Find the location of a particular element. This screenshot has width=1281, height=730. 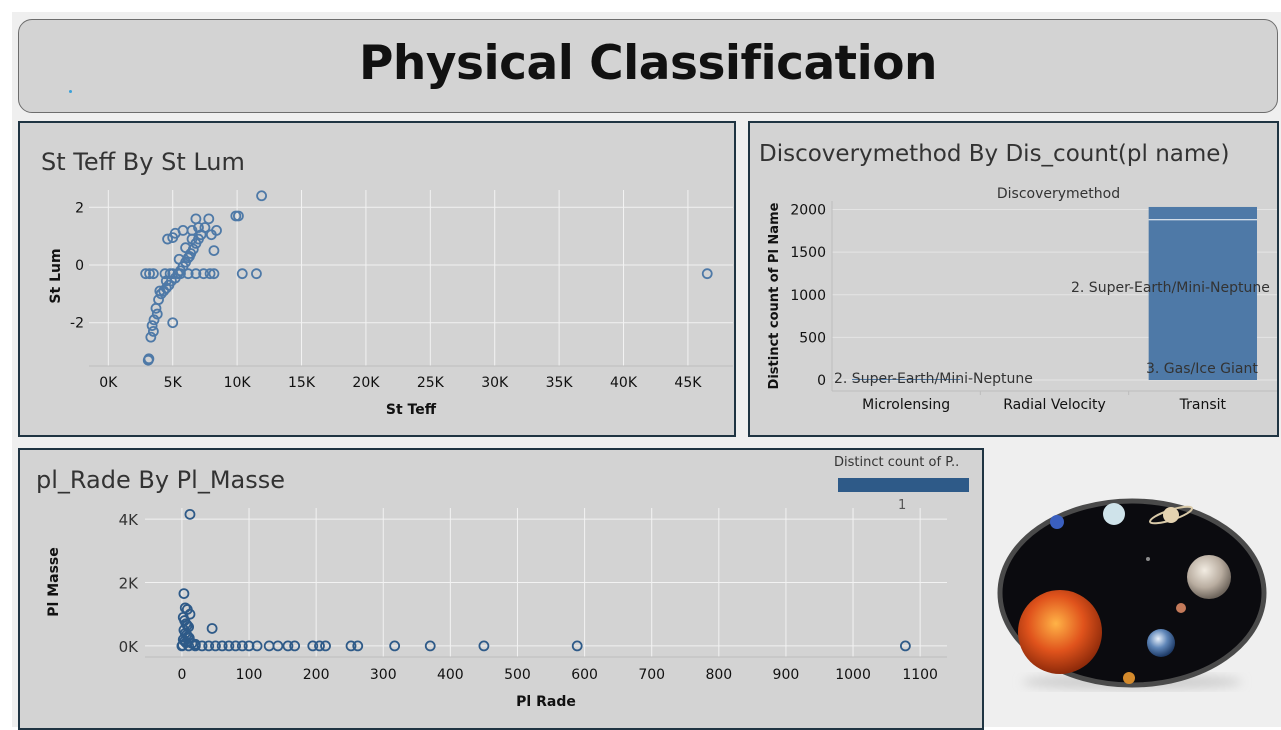

disc-y-tick-label: 500 is located at coordinates (812, 338).